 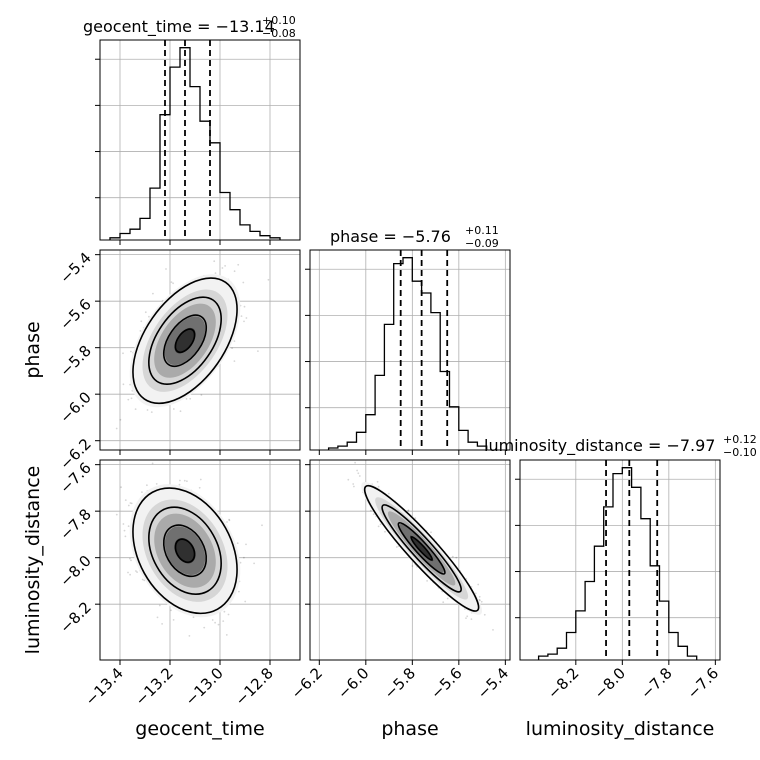 What do you see at coordinates (254, 686) in the screenshot?
I see `xtick-label-geocent-time: −12.8` at bounding box center [254, 686].